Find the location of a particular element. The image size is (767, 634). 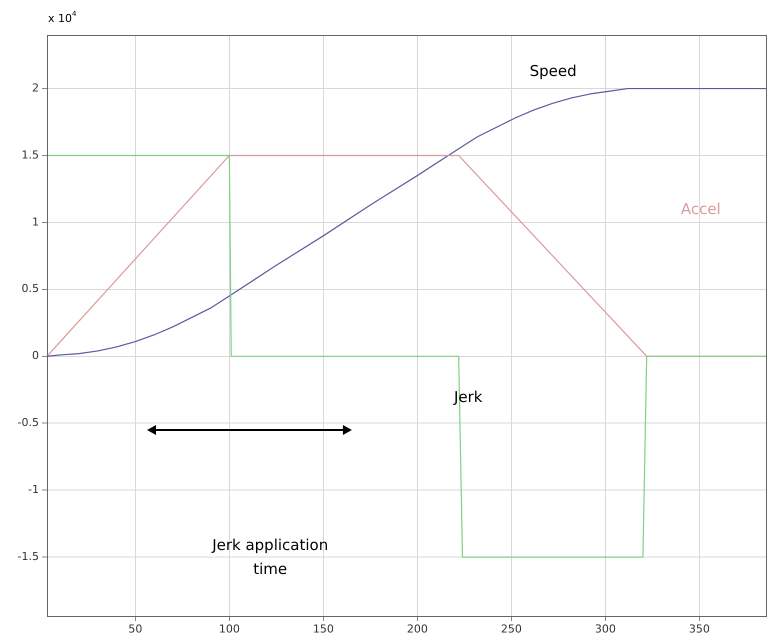

x-tick-label: 150 is located at coordinates (323, 628).